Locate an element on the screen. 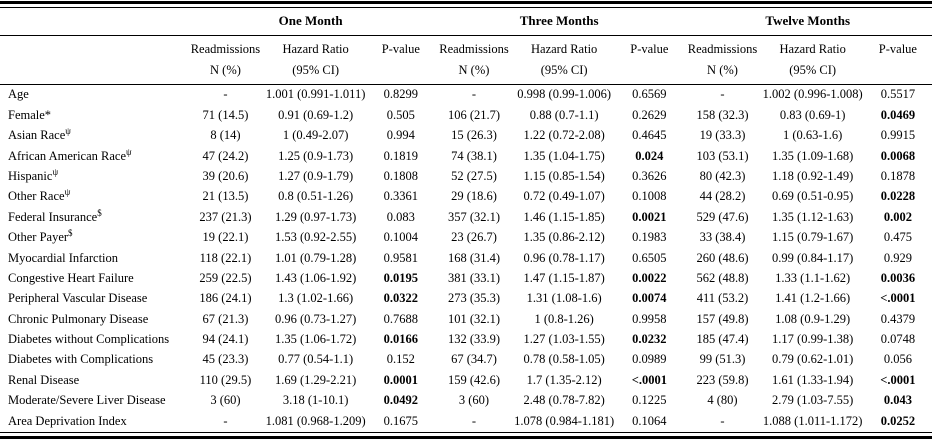 The height and width of the screenshot is (439, 932). readmissions-cell: 52 (27.5) is located at coordinates (474, 175).